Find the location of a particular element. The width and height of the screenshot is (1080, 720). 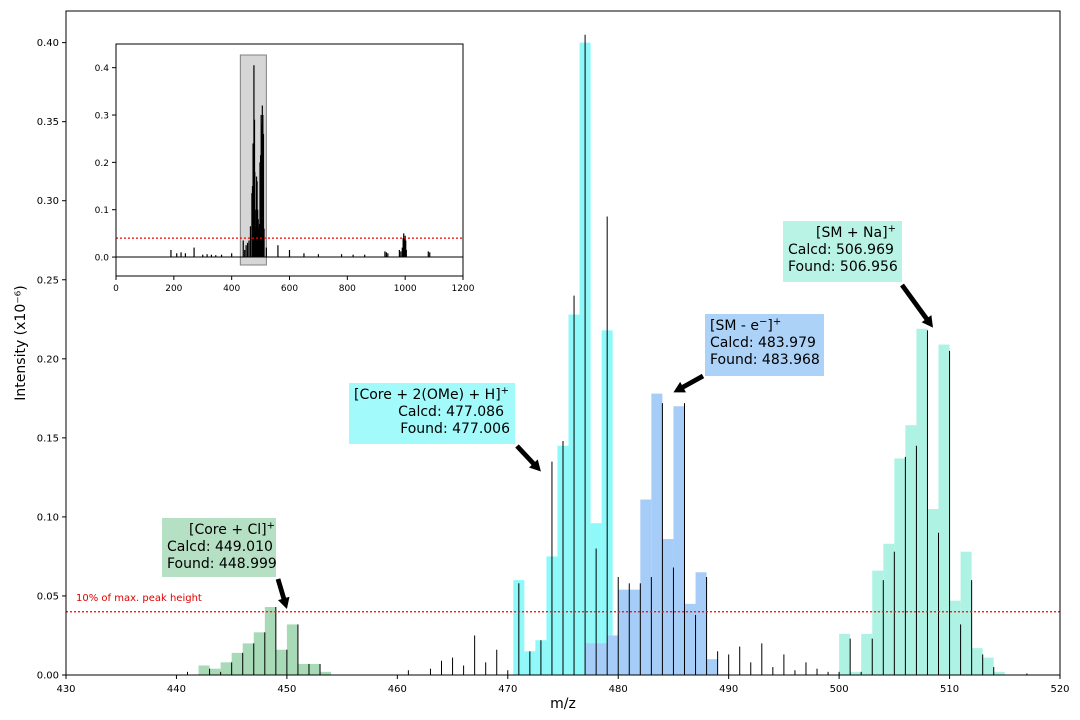

inset-x-tick-label: 200 is located at coordinates (173, 289).